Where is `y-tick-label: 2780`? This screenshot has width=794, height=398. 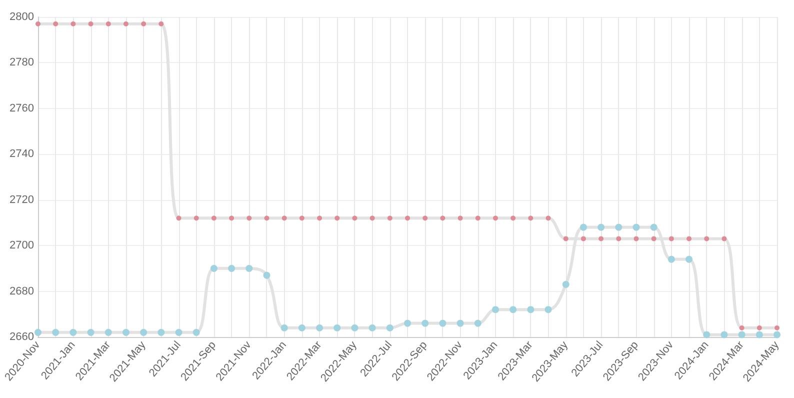
y-tick-label: 2780 is located at coordinates (22, 62).